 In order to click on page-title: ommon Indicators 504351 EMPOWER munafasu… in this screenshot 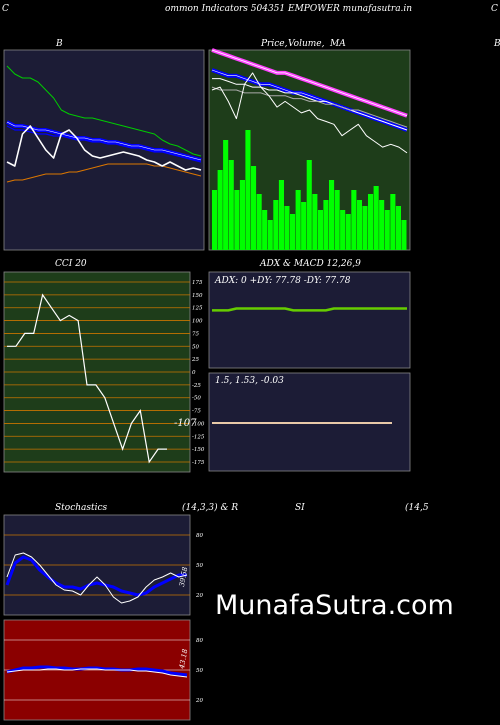, I will do `click(289, 9)`.